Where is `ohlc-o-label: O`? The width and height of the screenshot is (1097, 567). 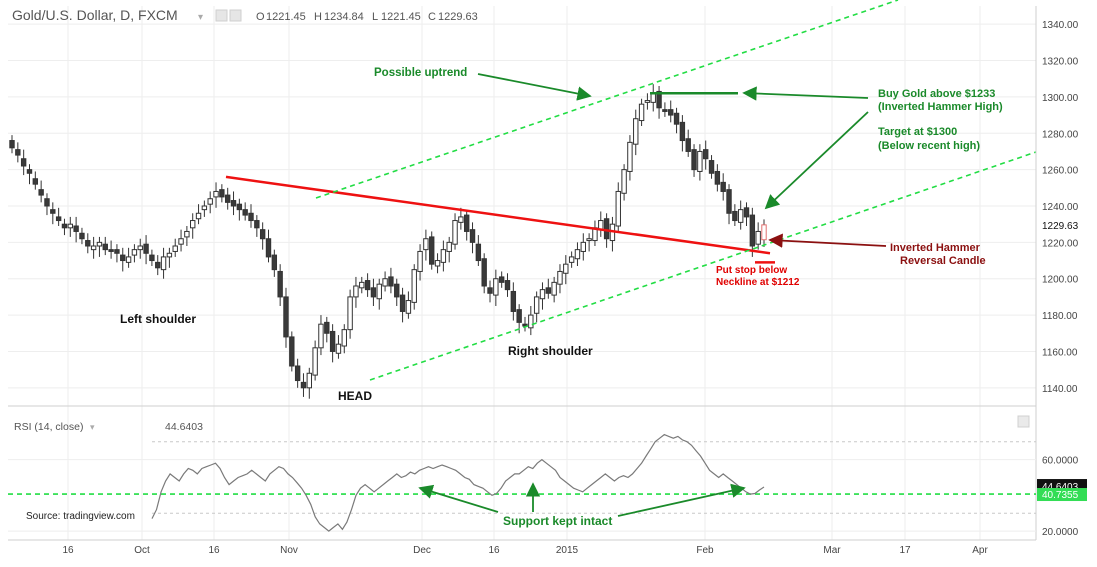
ohlc-o-label: O is located at coordinates (260, 17).